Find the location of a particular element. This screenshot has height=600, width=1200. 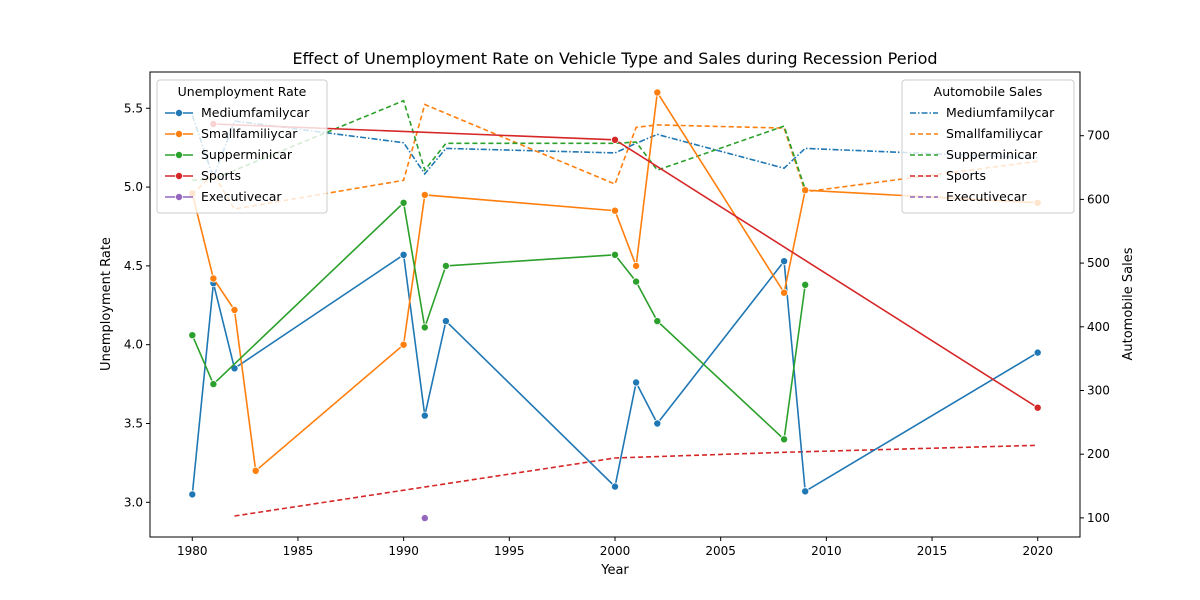

point-supperminicar-2002 is located at coordinates (657, 321).